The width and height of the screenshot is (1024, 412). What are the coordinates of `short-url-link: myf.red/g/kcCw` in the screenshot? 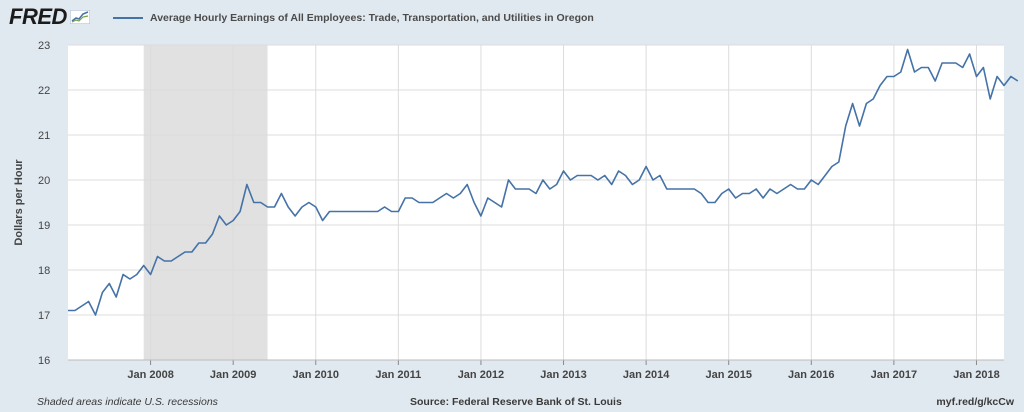 It's located at (975, 402).